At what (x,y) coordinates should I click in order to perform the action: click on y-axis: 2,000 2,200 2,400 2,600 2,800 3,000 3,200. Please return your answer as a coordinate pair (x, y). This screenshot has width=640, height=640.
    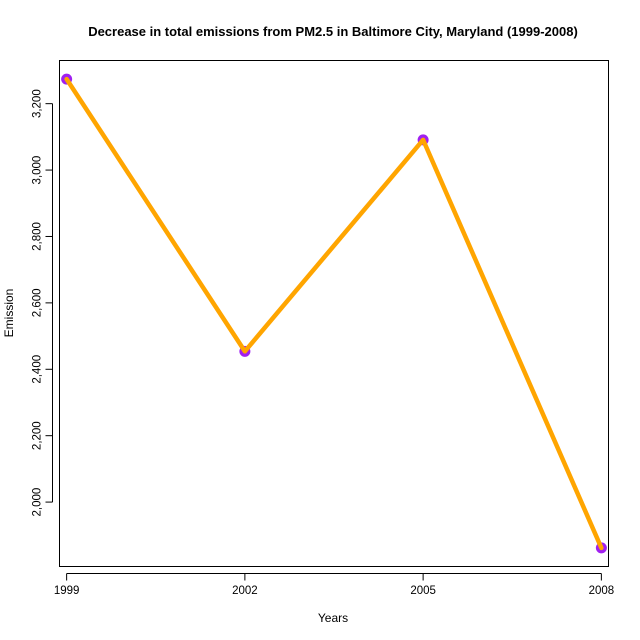
    Looking at the image, I should click on (42, 302).